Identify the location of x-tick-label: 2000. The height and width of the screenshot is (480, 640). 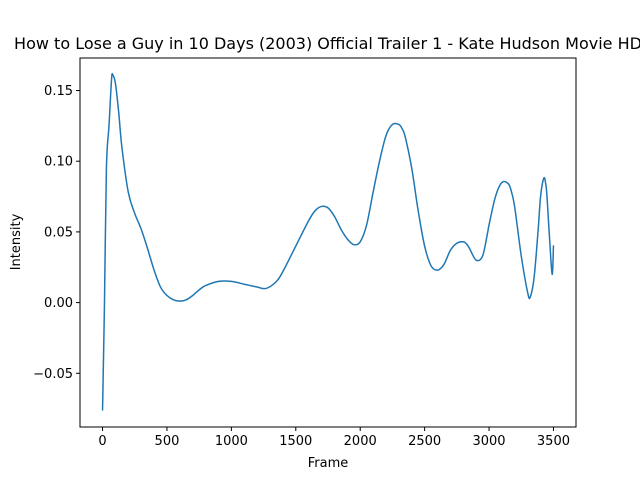
(360, 441).